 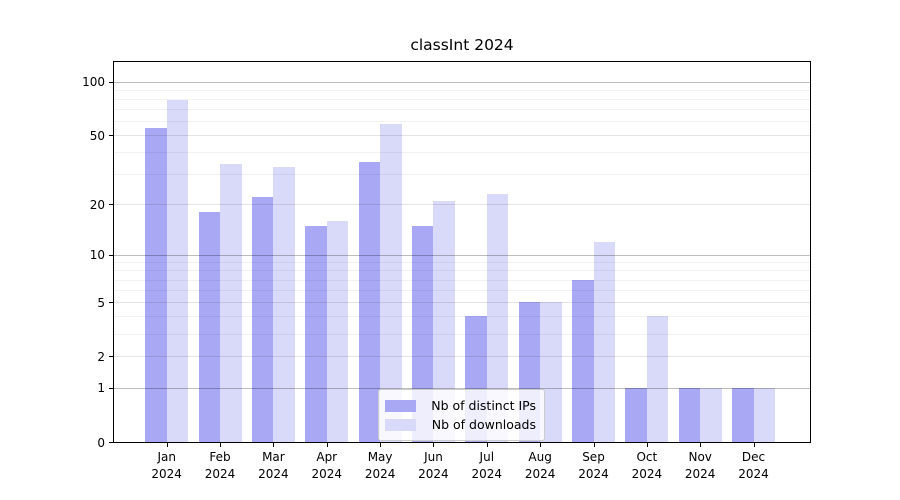 I want to click on bar-downloads-jan, so click(x=177, y=270).